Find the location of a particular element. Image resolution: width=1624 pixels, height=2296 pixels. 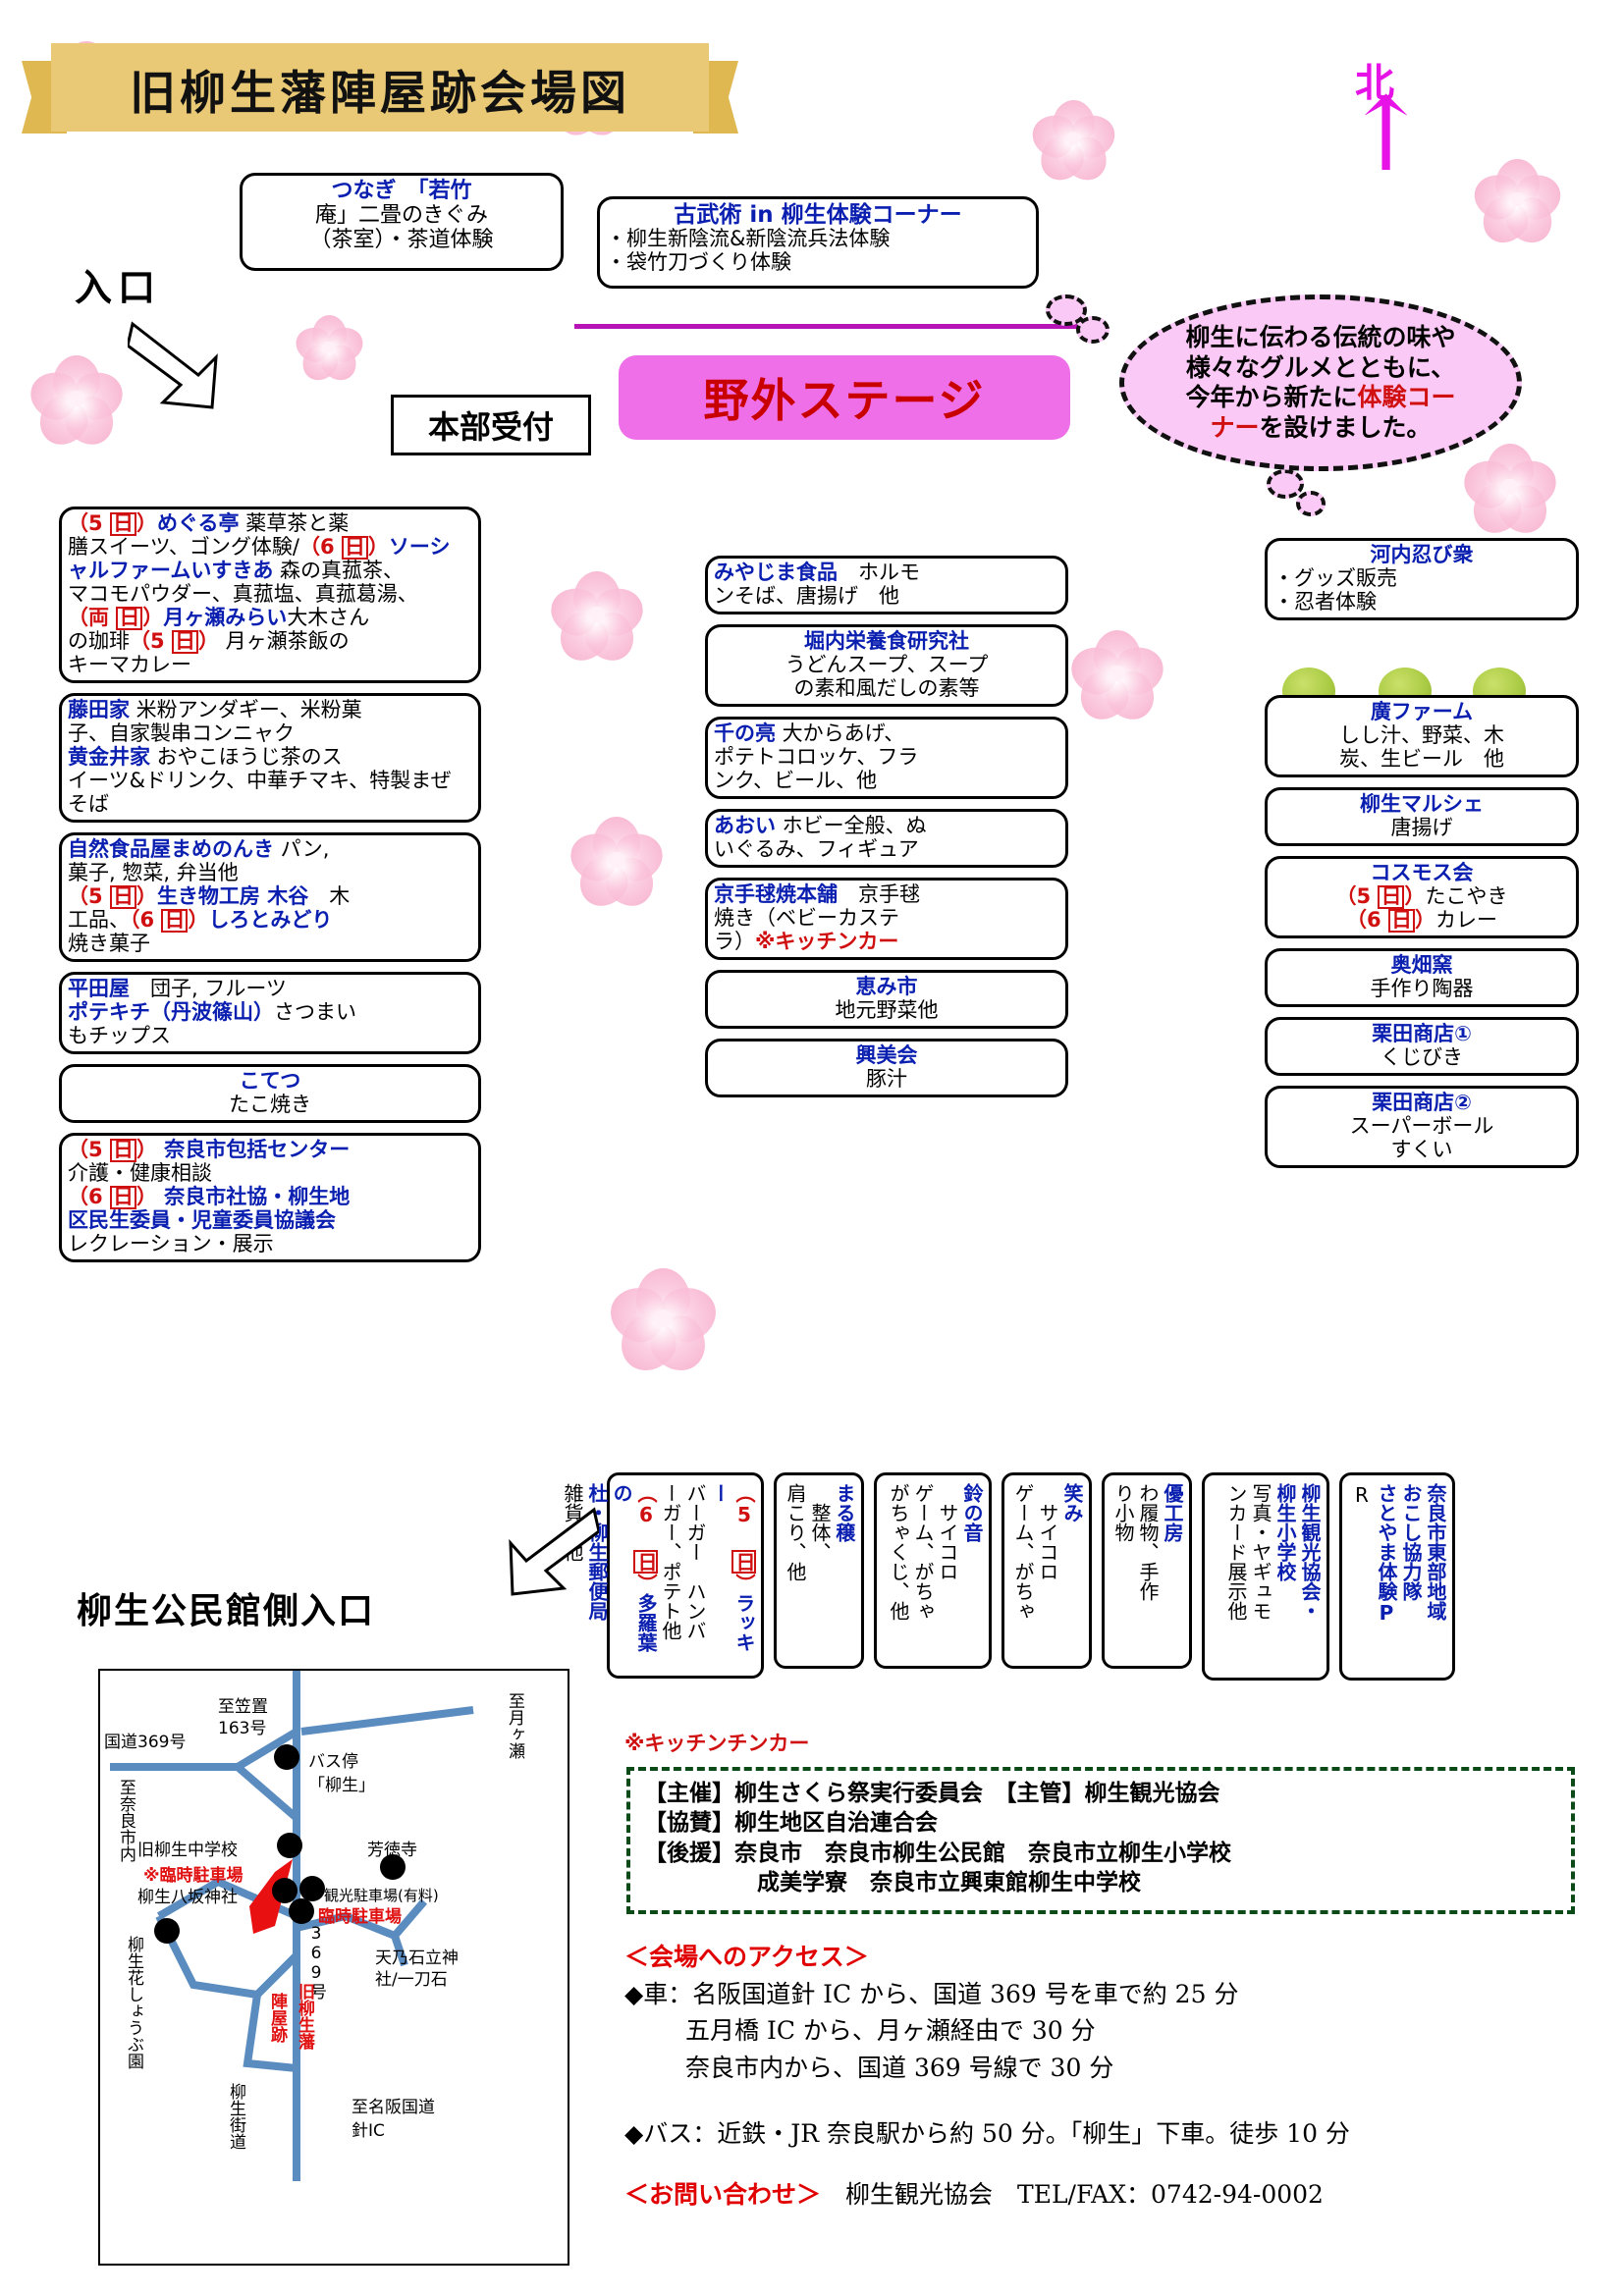

stall-line: うどんスープ、スープ is located at coordinates (887, 664).